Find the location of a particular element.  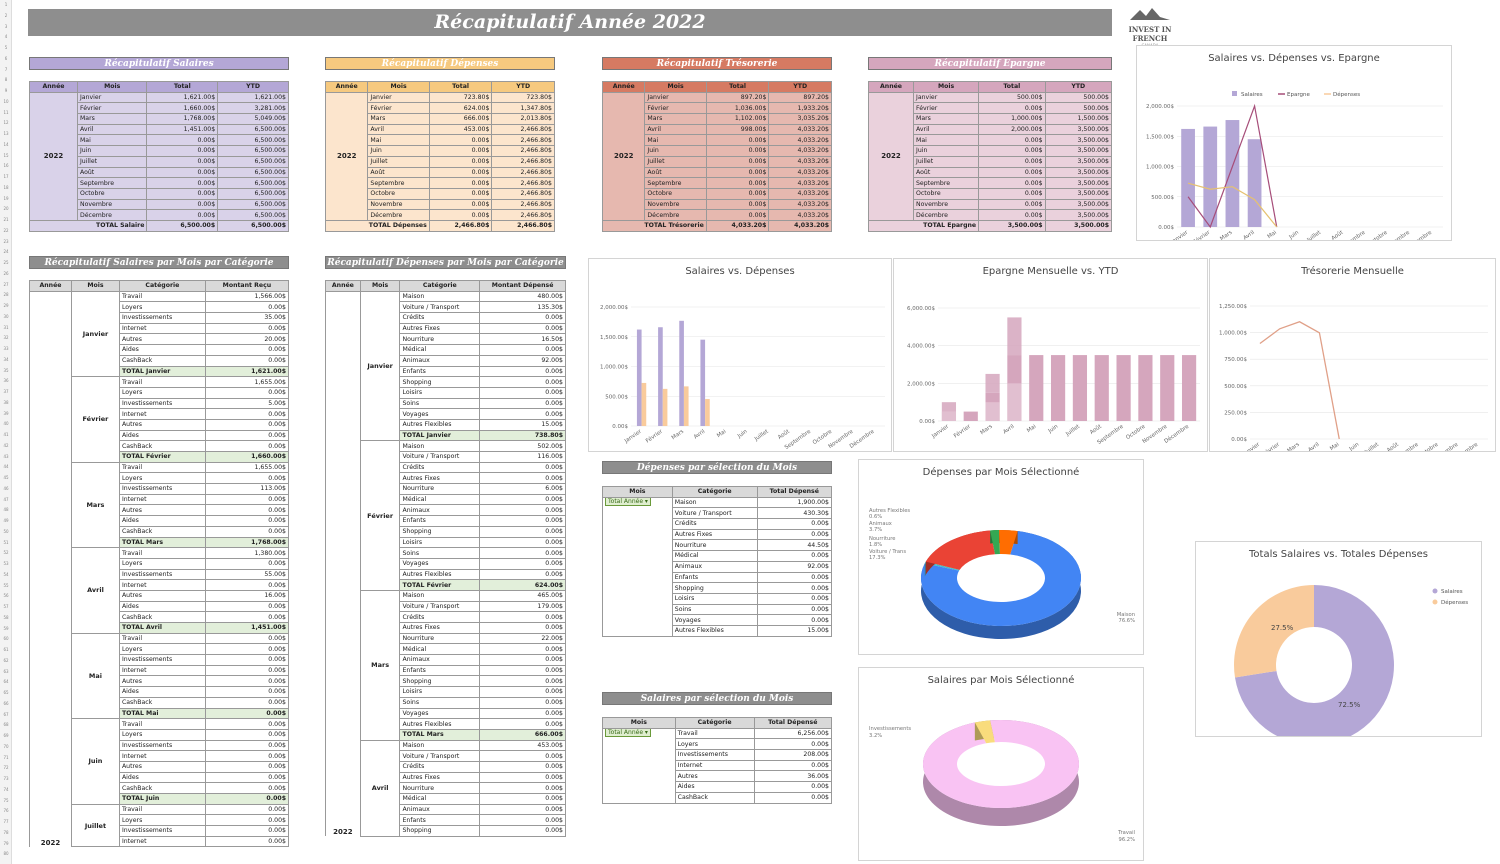

slice-travail is located at coordinates (1001, 764).